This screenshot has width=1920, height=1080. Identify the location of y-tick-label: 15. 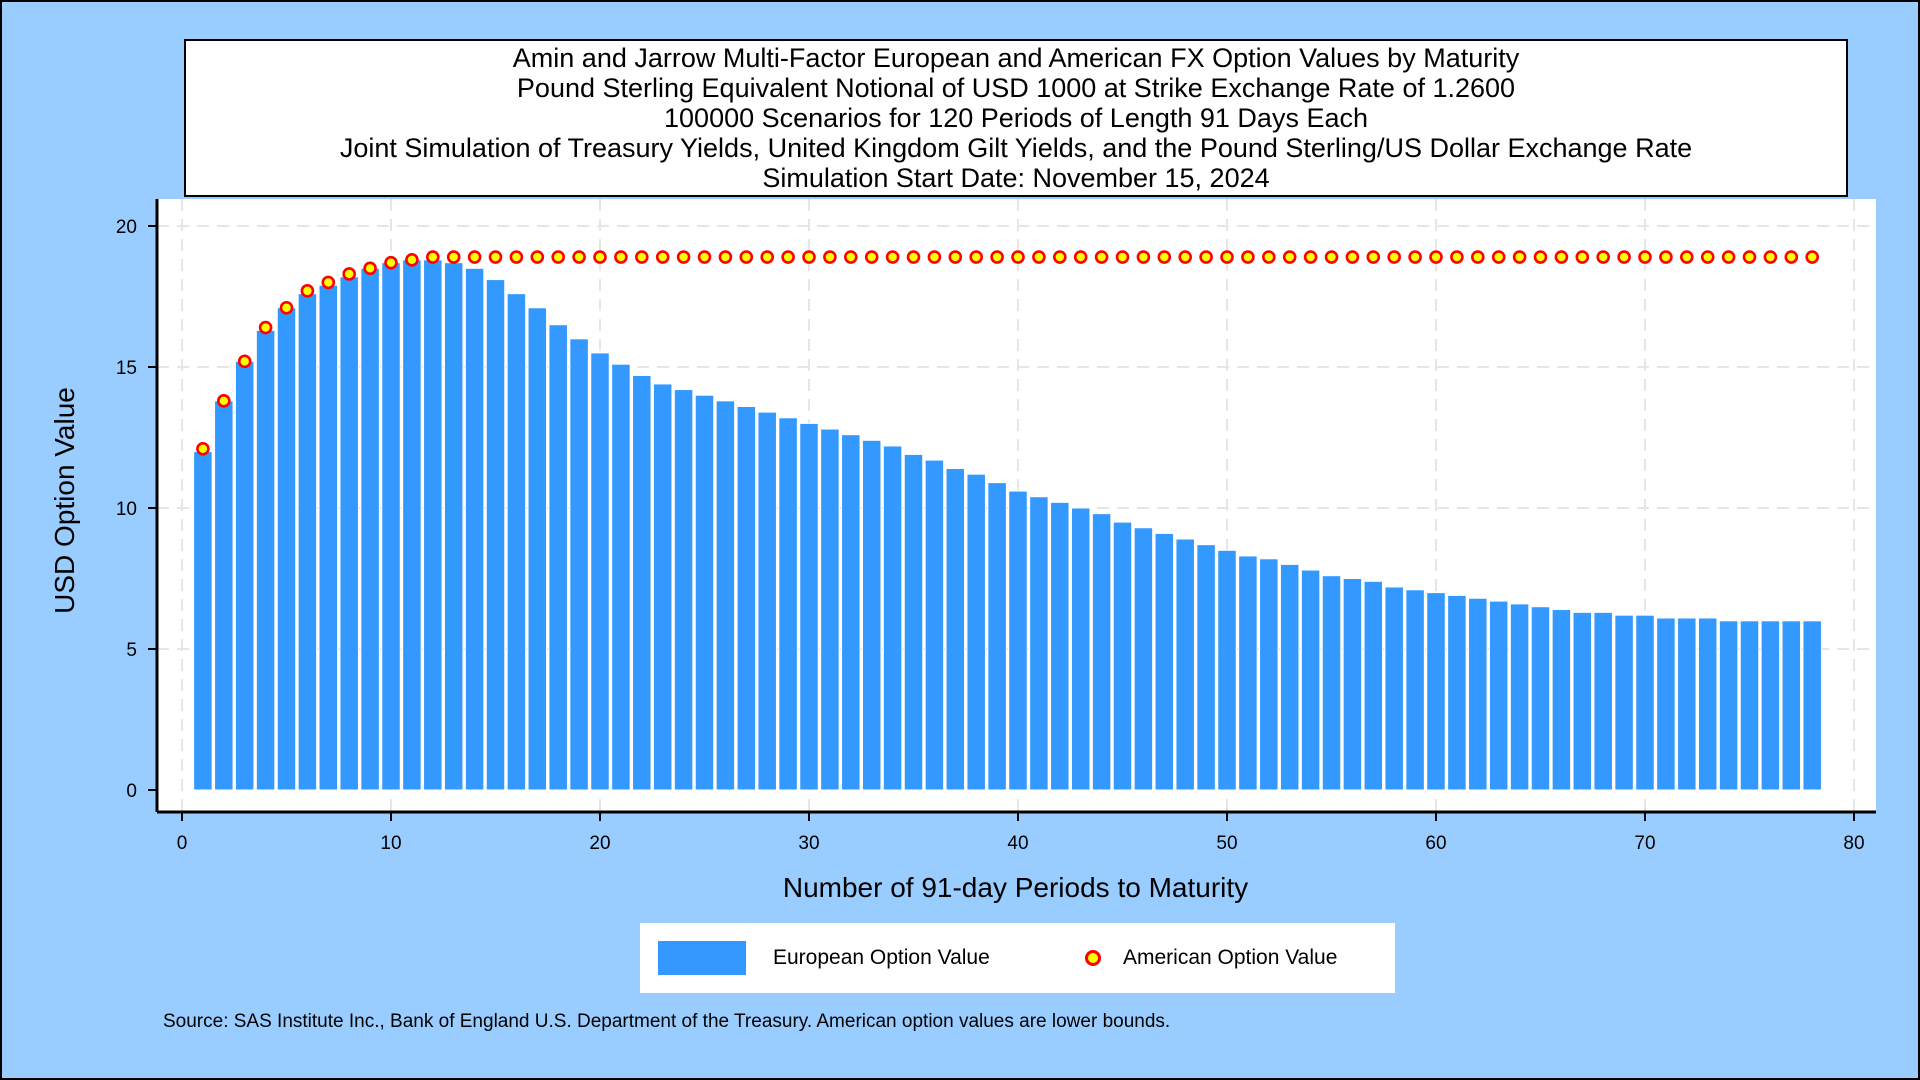
(126, 368).